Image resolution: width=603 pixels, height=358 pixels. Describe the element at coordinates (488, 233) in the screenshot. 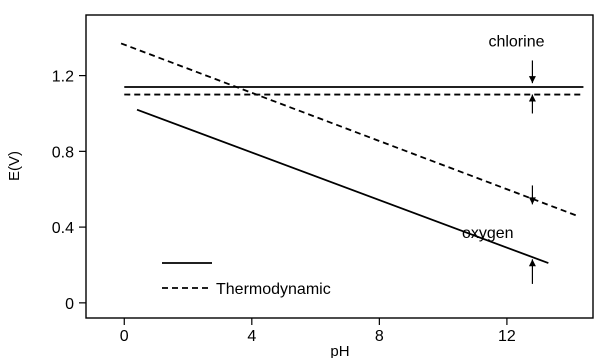

I see `annotation-label: oxygen` at that location.